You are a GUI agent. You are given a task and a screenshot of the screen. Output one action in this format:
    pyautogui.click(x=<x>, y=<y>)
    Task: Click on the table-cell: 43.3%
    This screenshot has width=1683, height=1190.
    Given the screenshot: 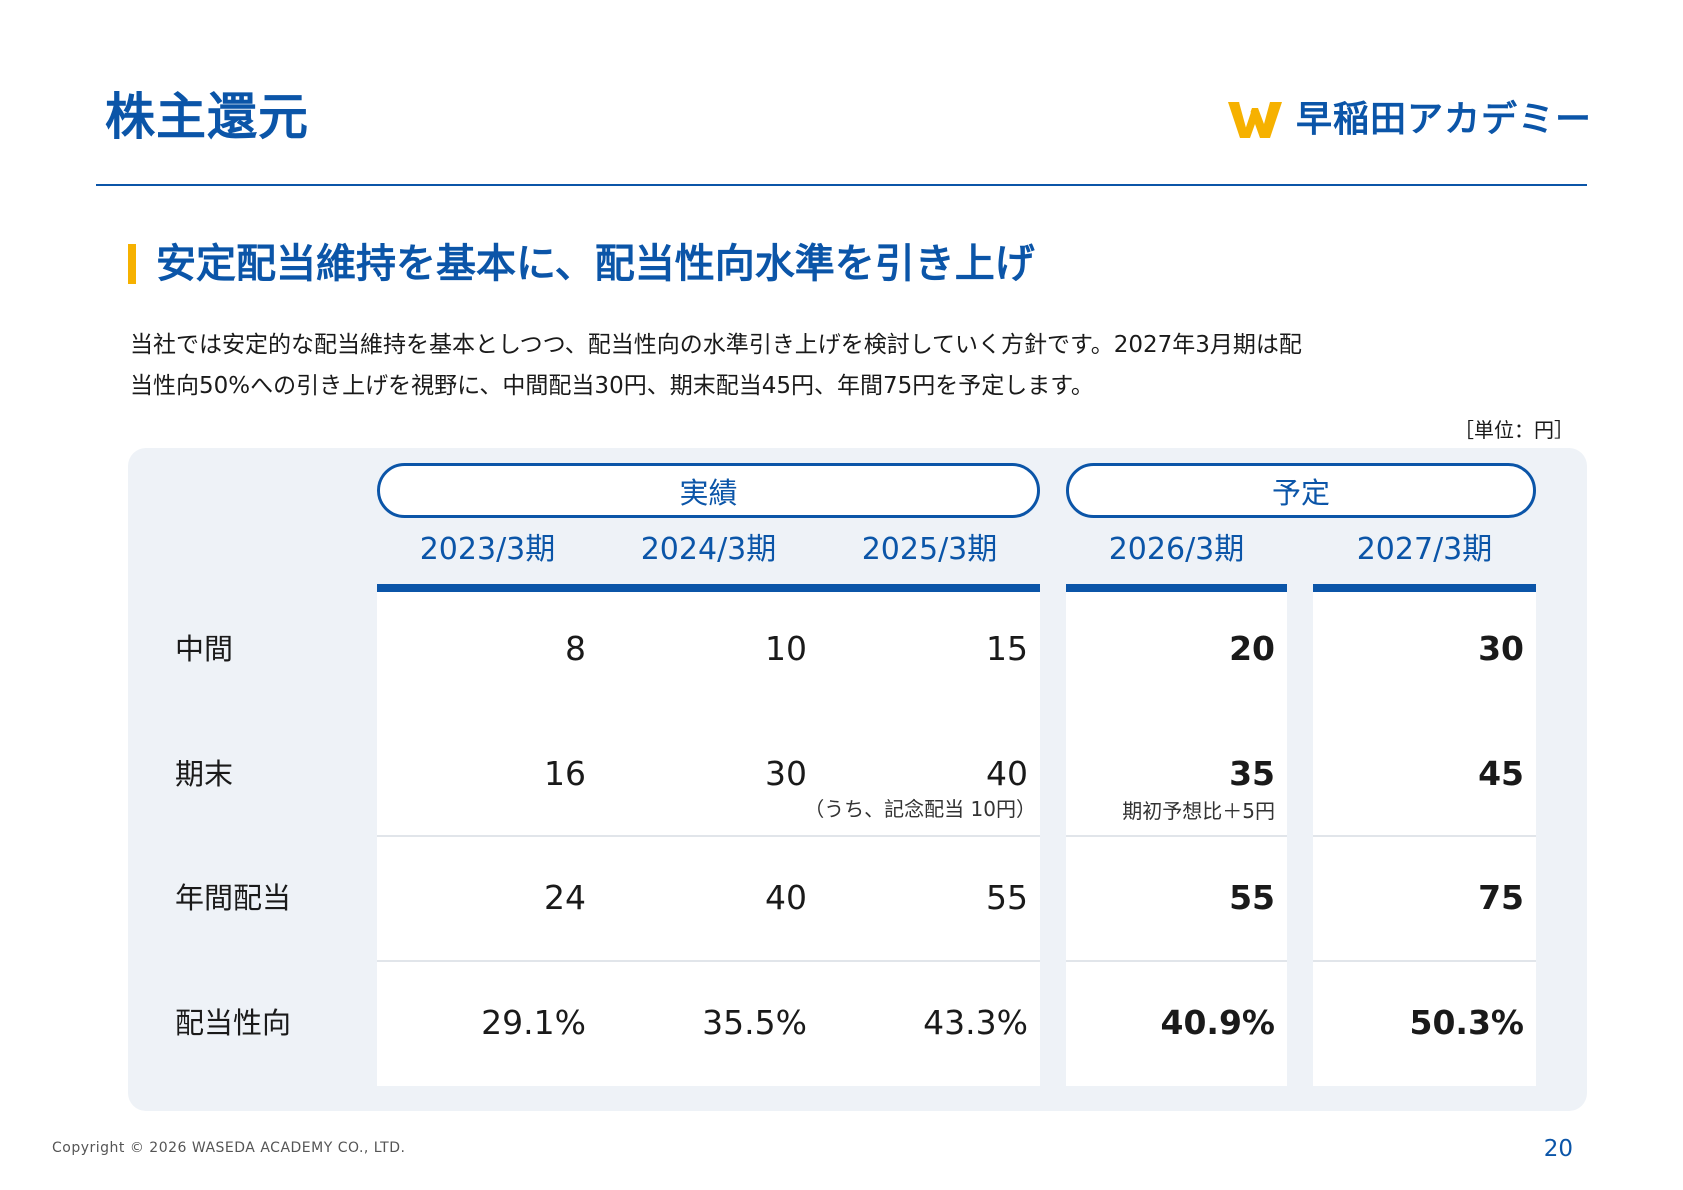 What is the action you would take?
    pyautogui.click(x=975, y=1022)
    